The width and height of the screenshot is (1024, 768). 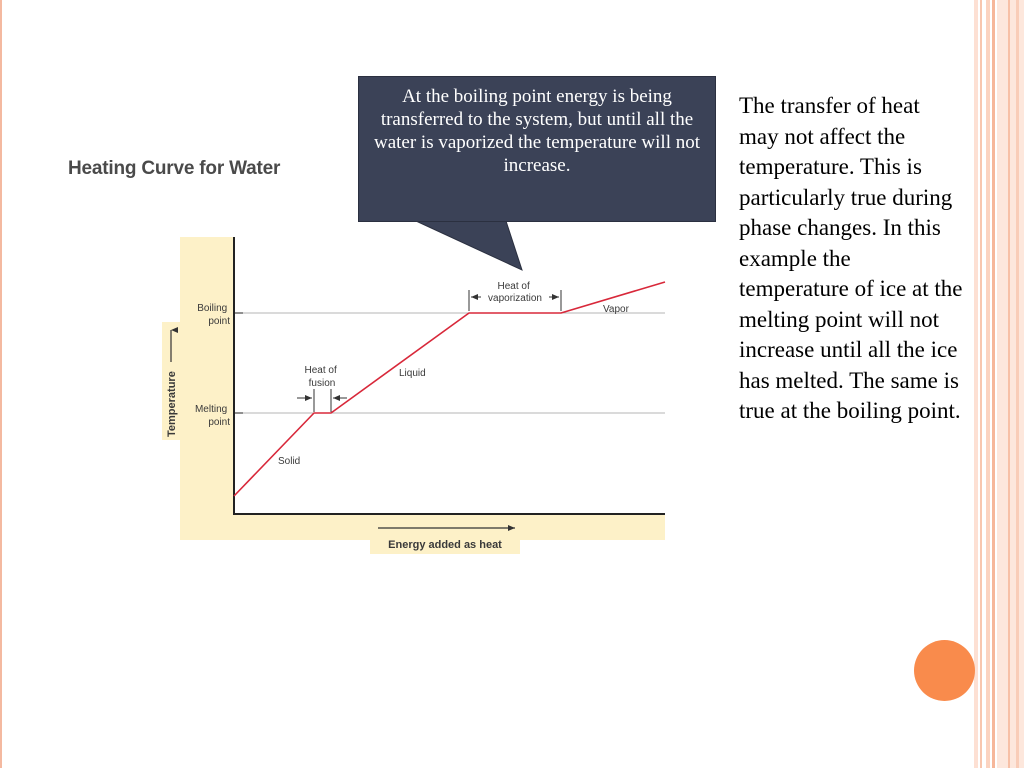 I want to click on solid-annotation: Solid, so click(x=289, y=461).